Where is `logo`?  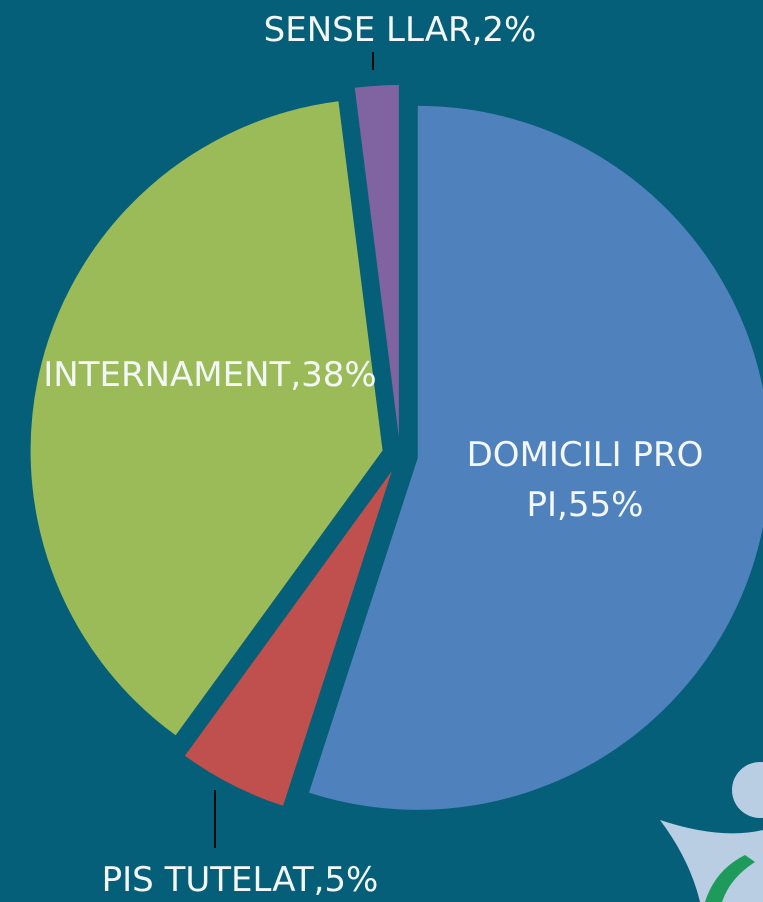 logo is located at coordinates (711, 832).